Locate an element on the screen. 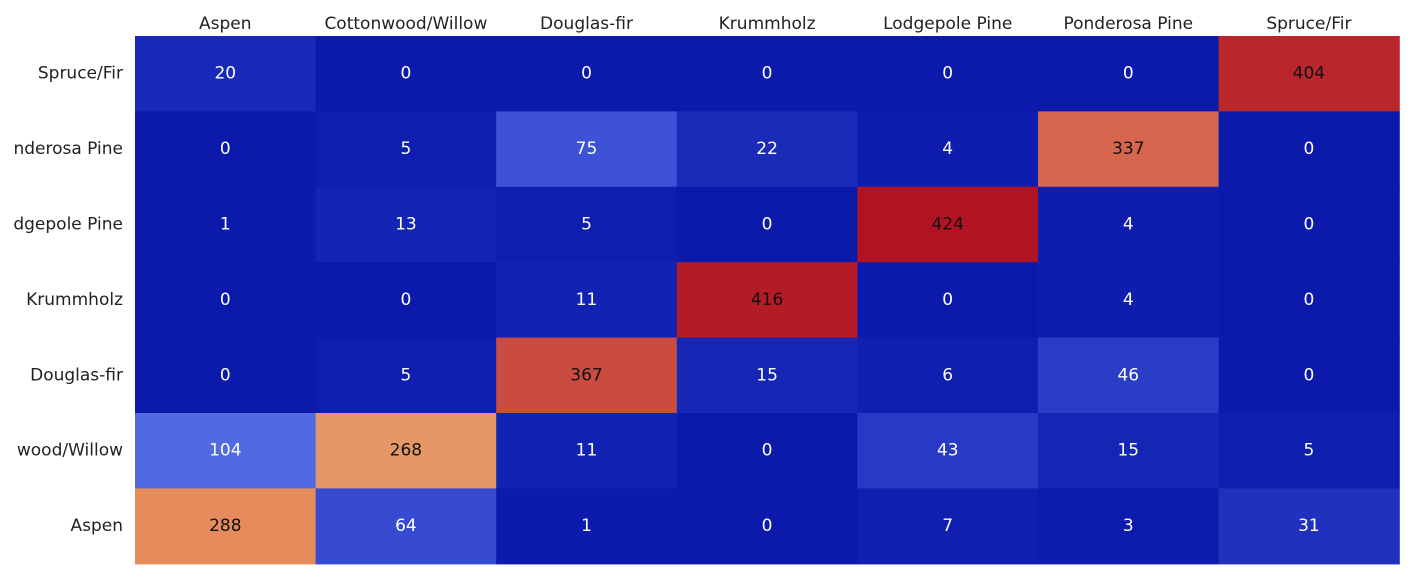 The width and height of the screenshot is (1417, 583). x-tick-label: Cottonwood/Willow is located at coordinates (405, 24).